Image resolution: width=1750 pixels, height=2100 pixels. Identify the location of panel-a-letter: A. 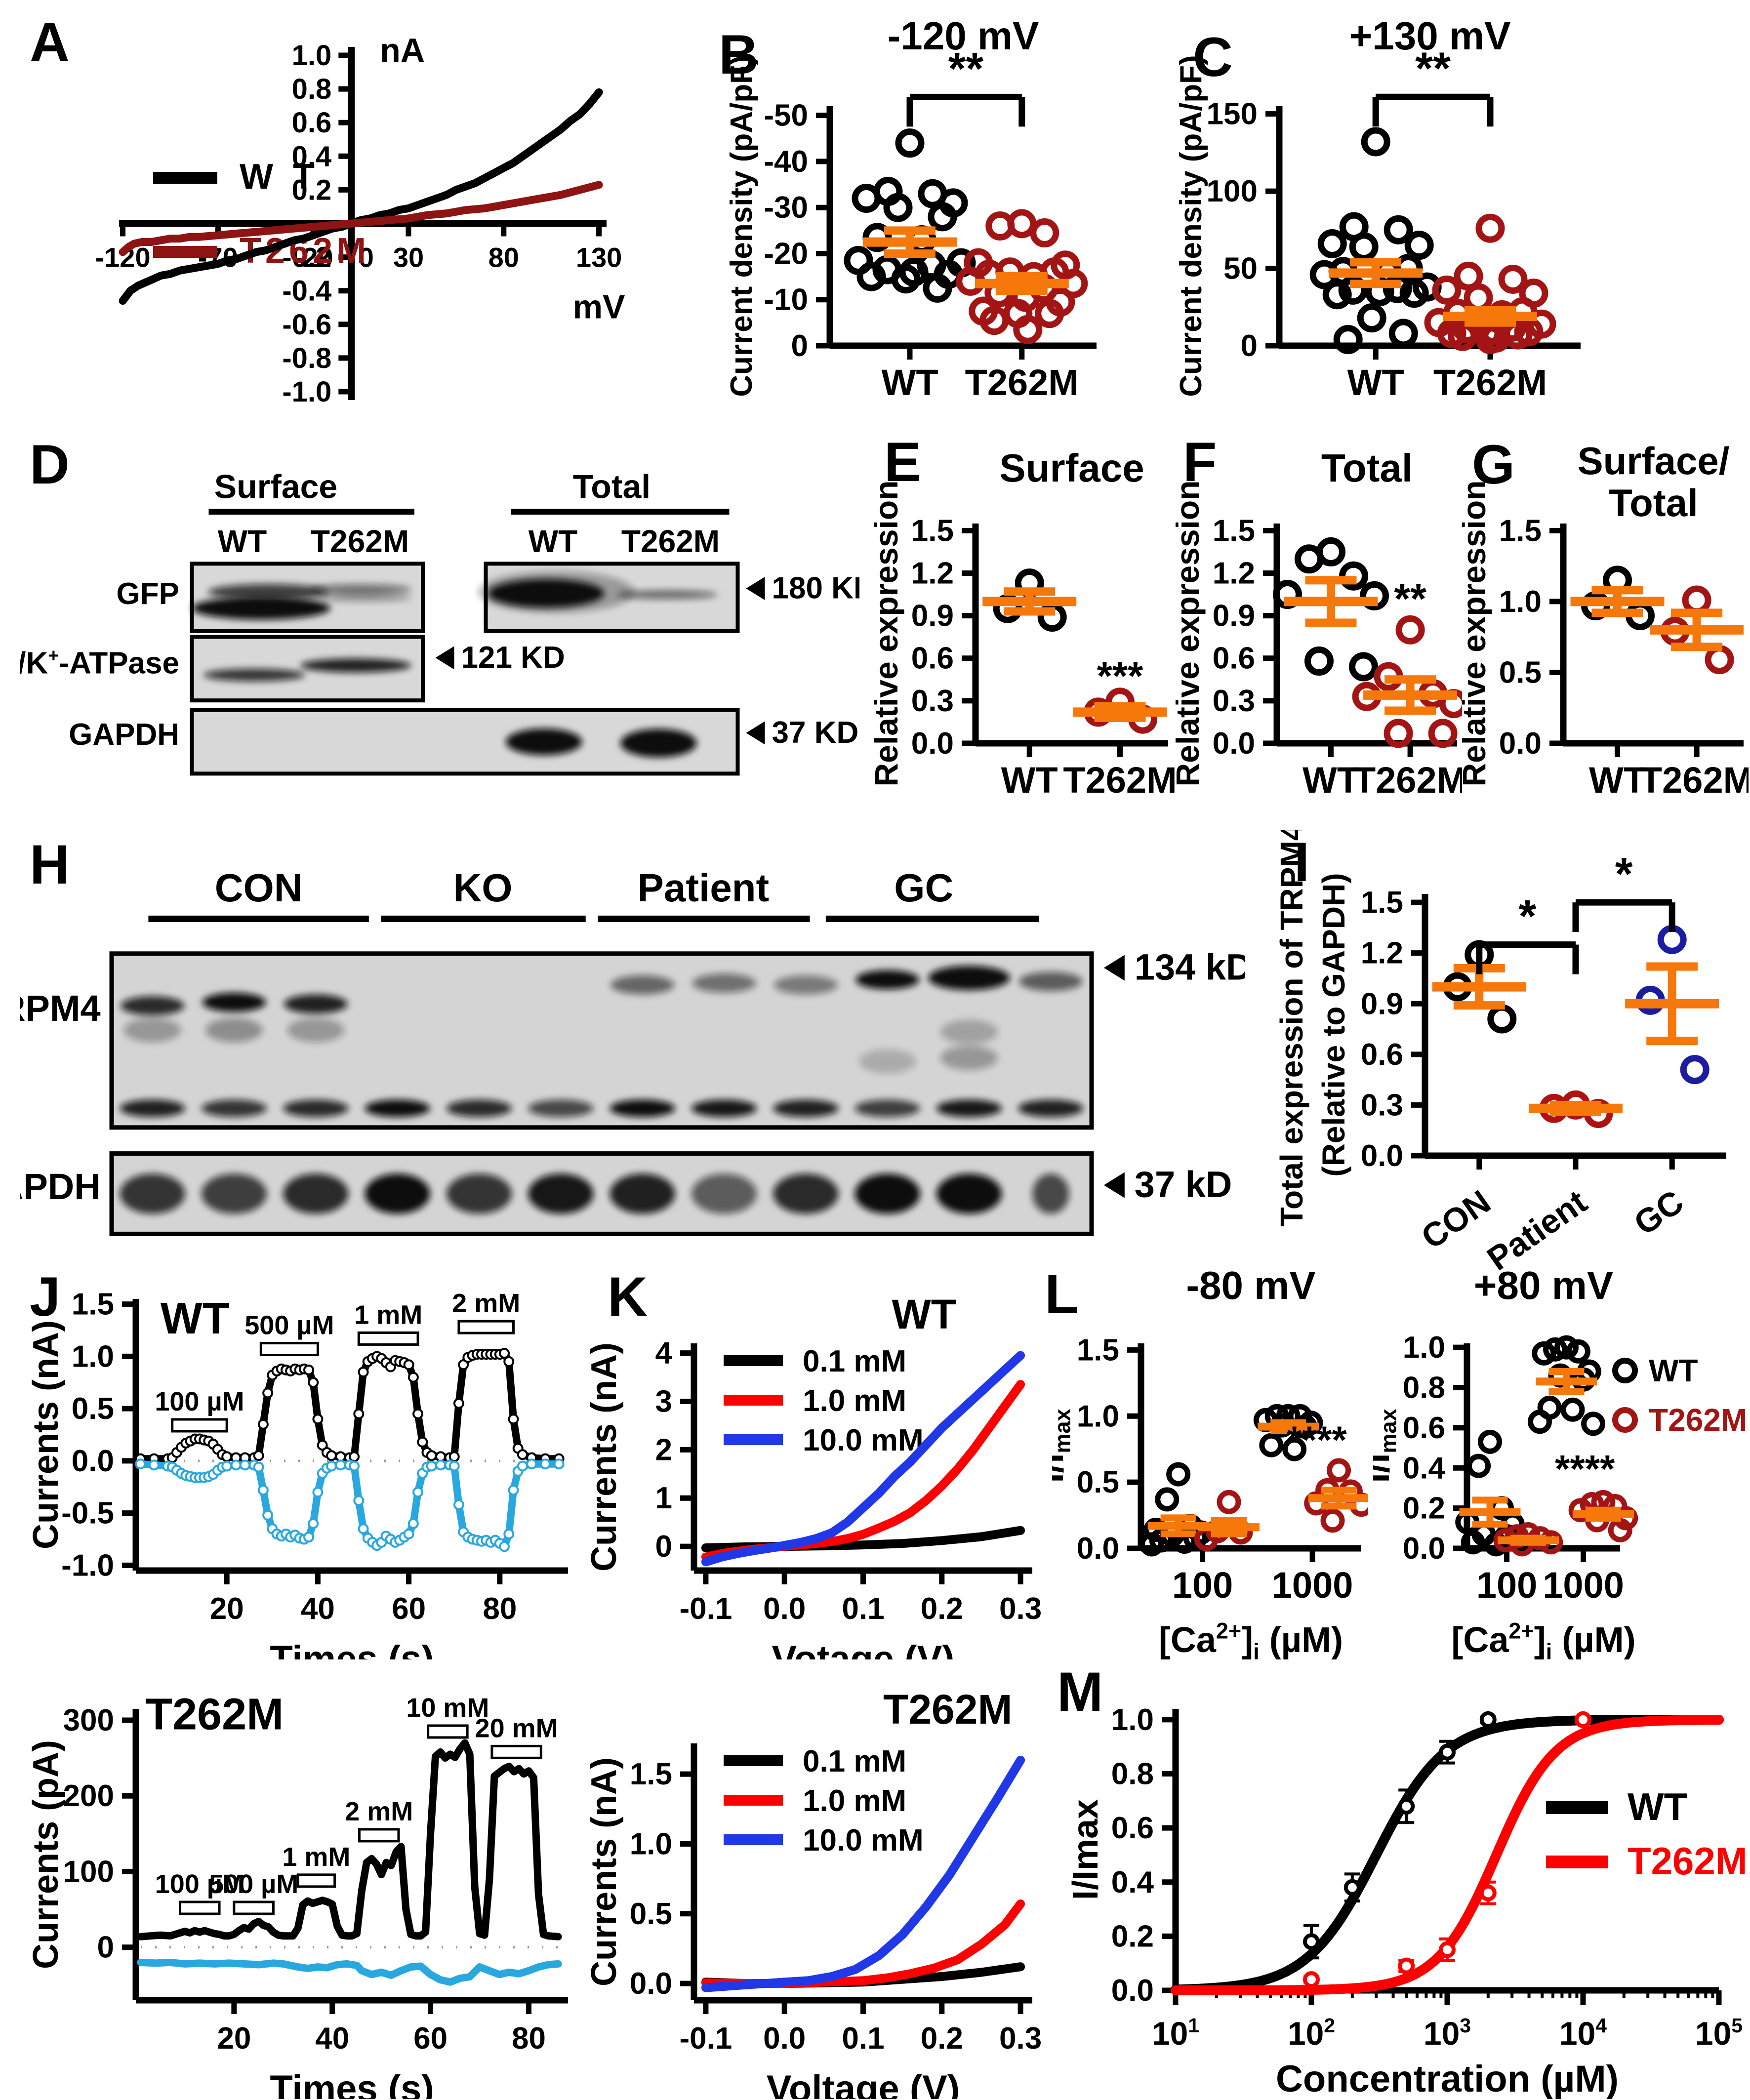
(50, 42).